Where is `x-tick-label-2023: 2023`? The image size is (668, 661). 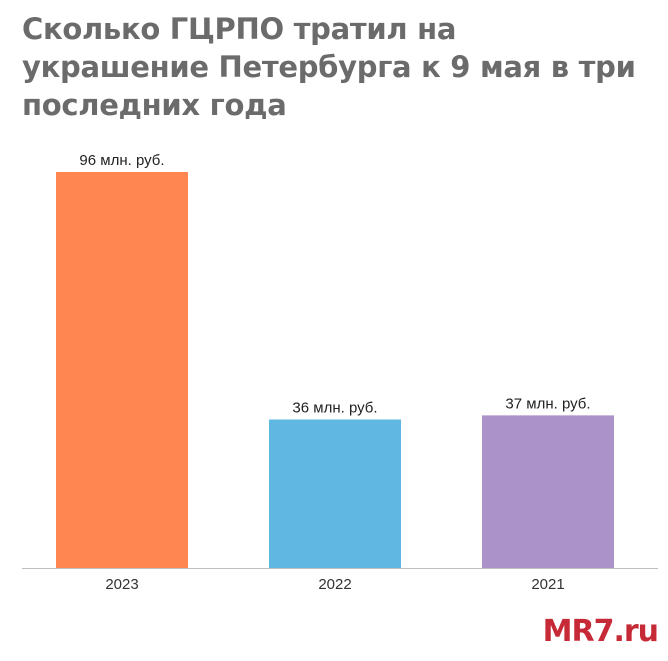 x-tick-label-2023: 2023 is located at coordinates (121, 584).